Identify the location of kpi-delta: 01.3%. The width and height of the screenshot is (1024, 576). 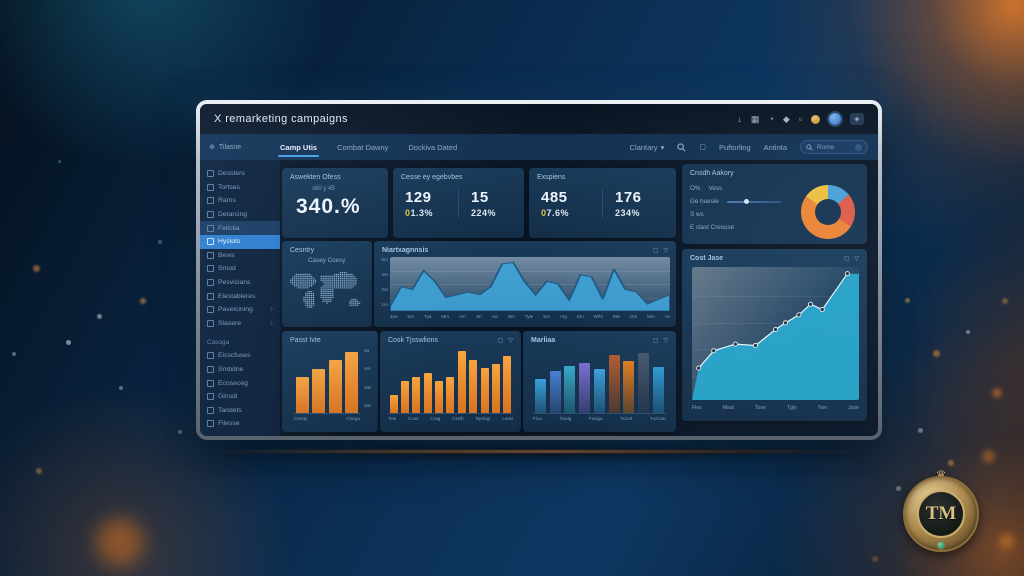
(419, 213).